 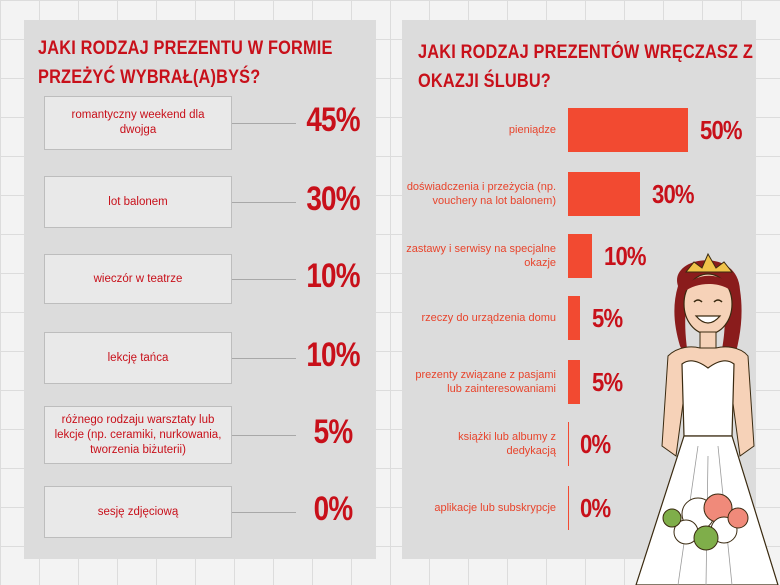 I want to click on left-option-box: romantyczny weekend dla dwojga, so click(x=138, y=123).